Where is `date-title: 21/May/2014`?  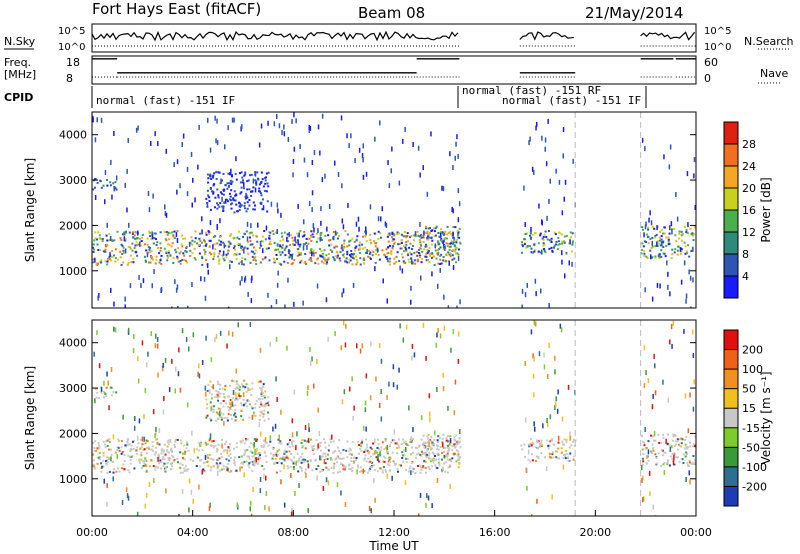 date-title: 21/May/2014 is located at coordinates (634, 13).